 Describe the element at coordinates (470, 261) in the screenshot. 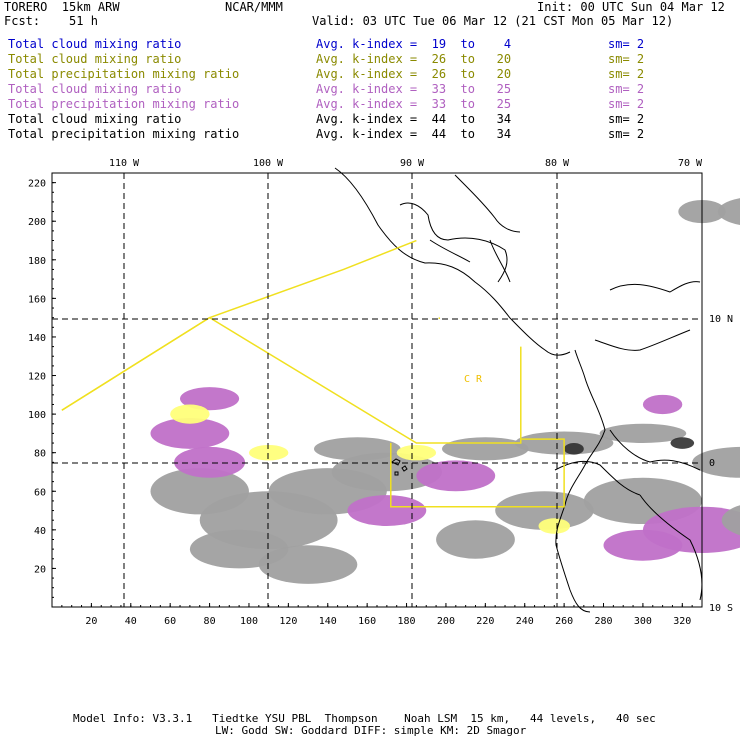

I see `border-guatemala` at that location.